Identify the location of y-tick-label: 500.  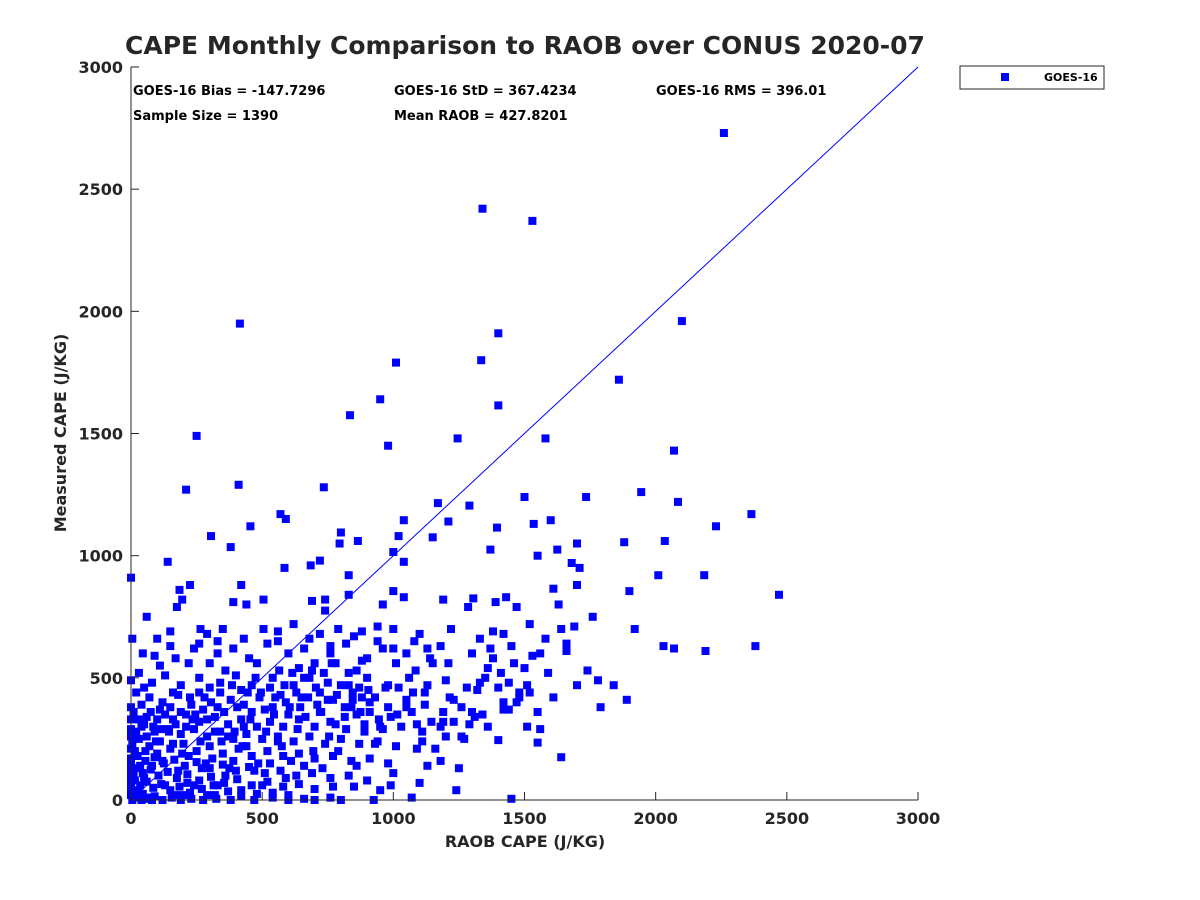
(106, 678).